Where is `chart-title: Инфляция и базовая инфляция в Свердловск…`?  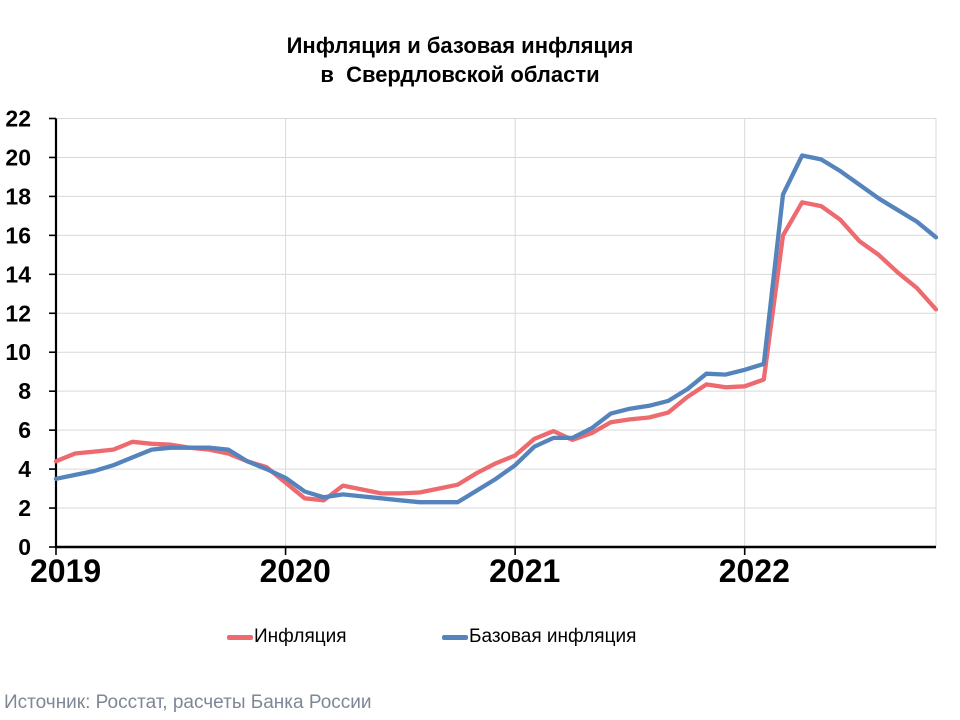 chart-title: Инфляция и базовая инфляция в Свердловск… is located at coordinates (460, 60).